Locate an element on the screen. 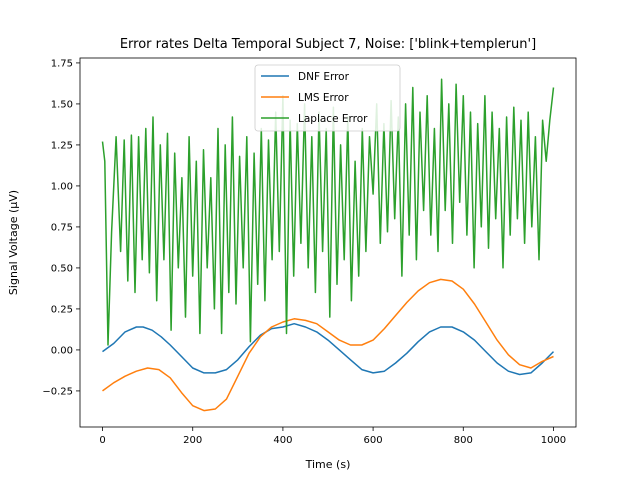 This screenshot has width=640, height=484. x-tick-label: 0 is located at coordinates (102, 440).